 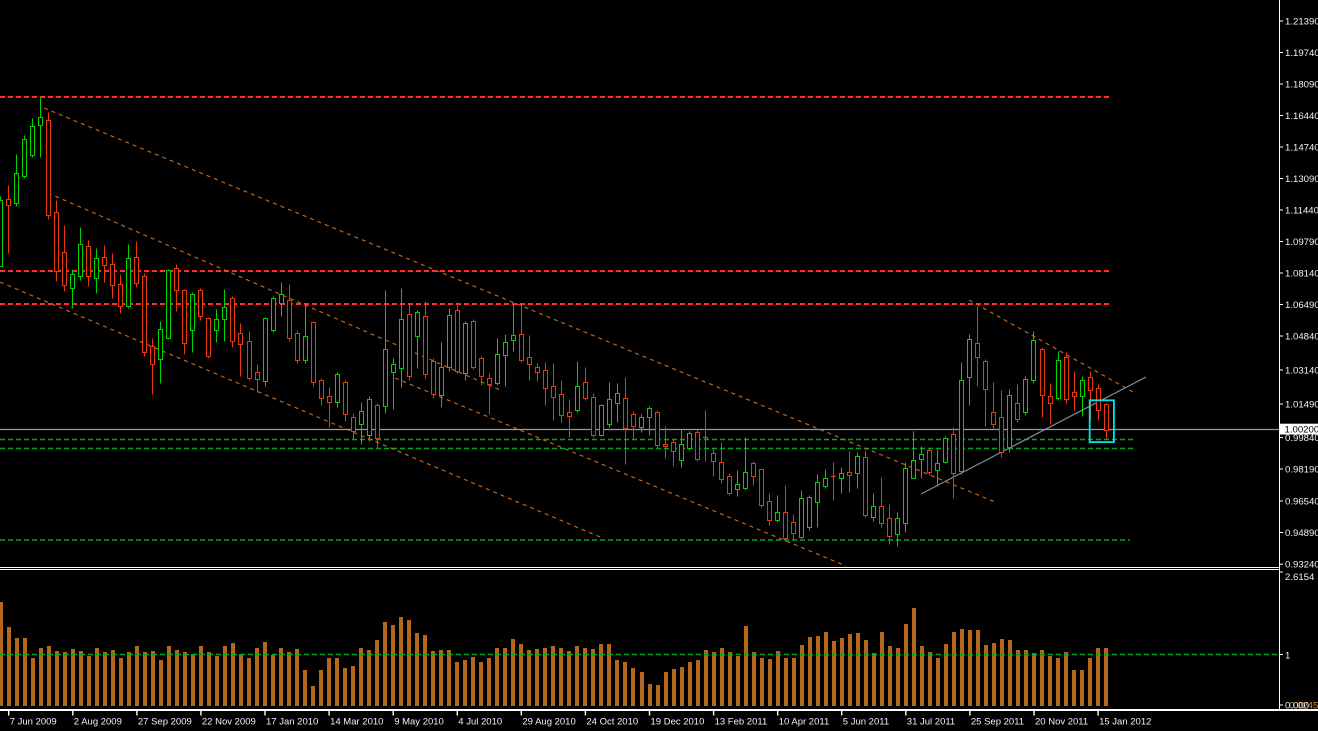 What do you see at coordinates (419, 722) in the screenshot?
I see `svg-text: 9 May 2010` at bounding box center [419, 722].